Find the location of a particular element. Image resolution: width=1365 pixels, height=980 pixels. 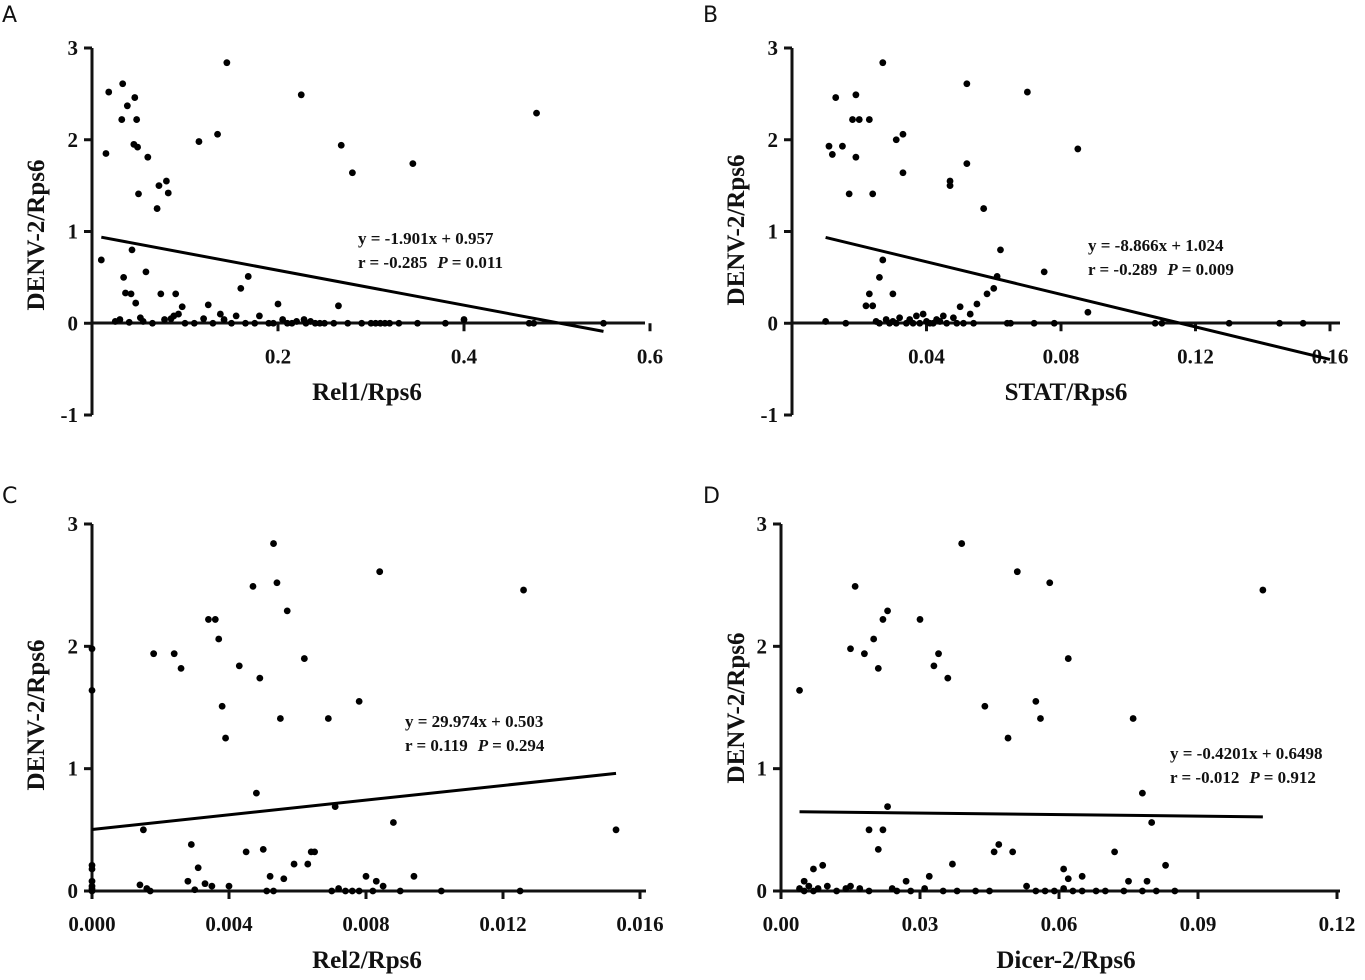

panel-letter-c: C is located at coordinates (9, 496).